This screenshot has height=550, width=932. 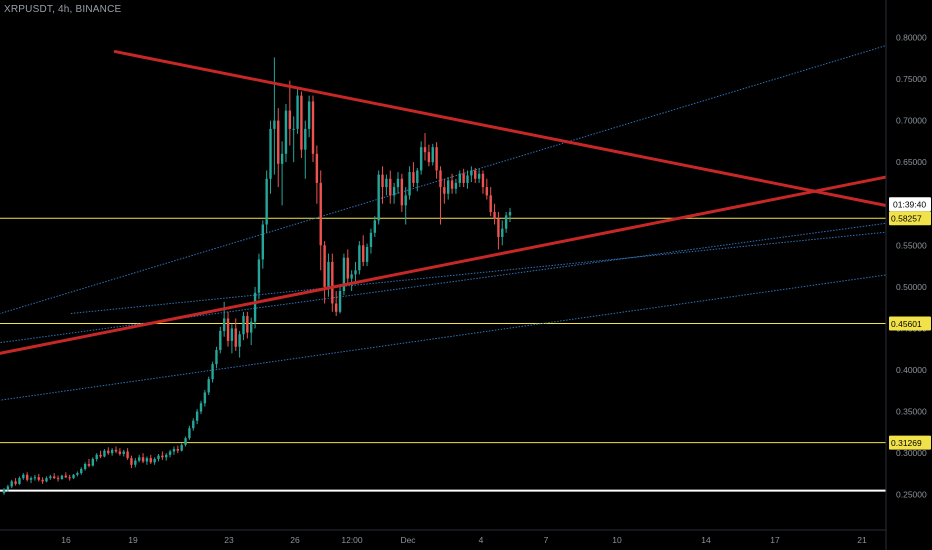 What do you see at coordinates (443, 537) in the screenshot?
I see `time-axis: 16 19 23 26 12:00 Dec 4 7 10 14 17 21` at bounding box center [443, 537].